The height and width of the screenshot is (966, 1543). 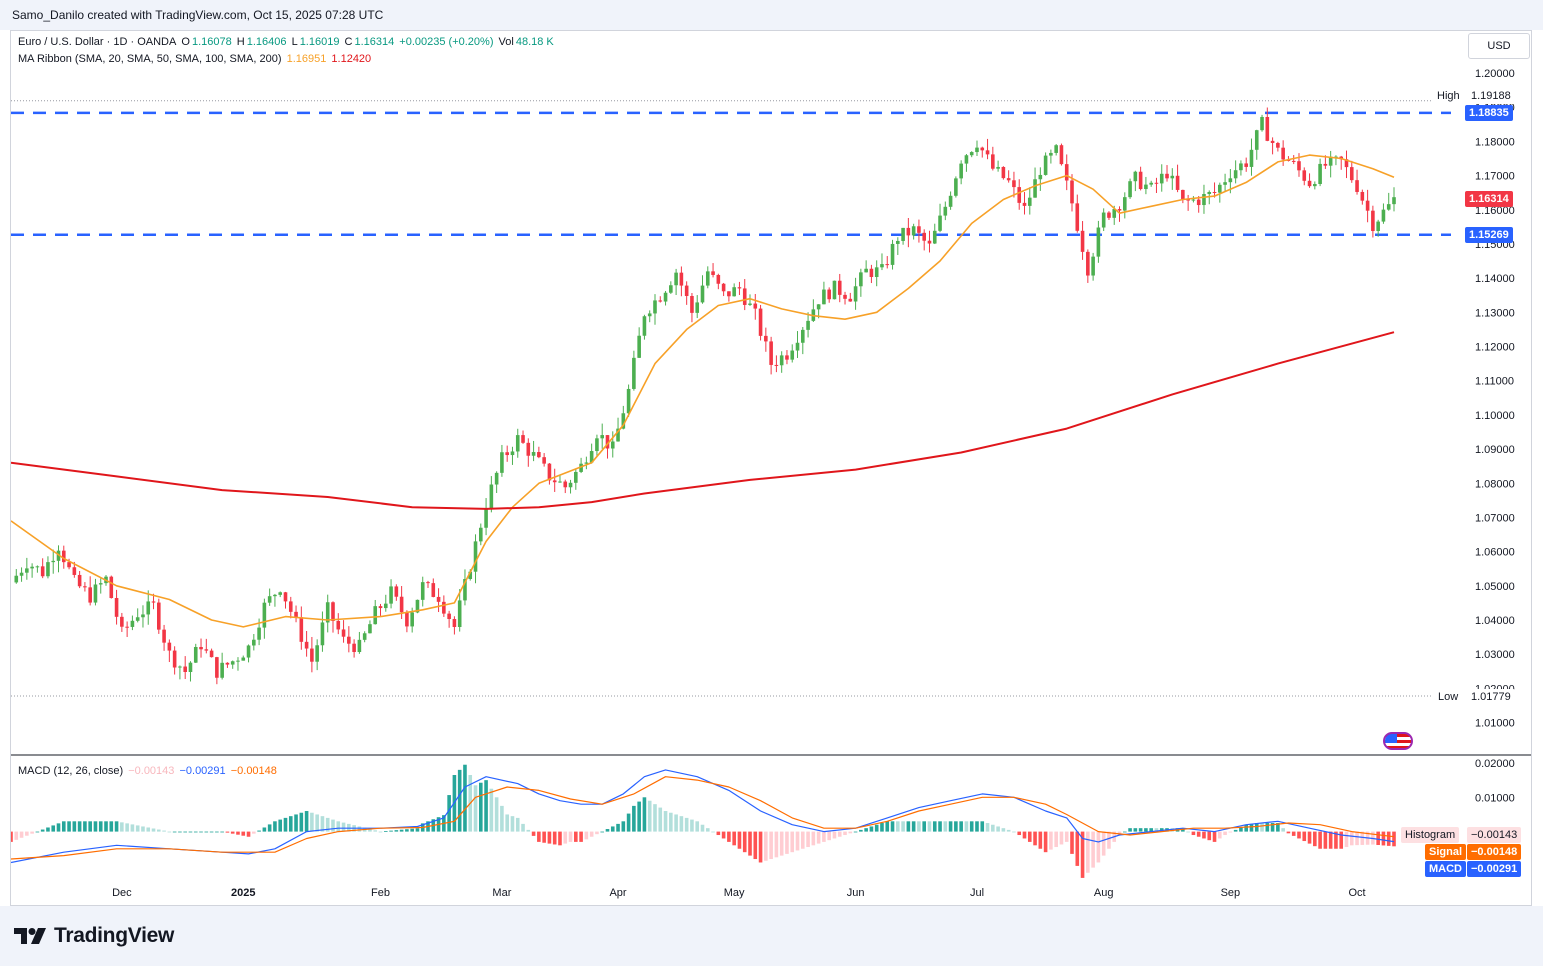 I want to click on time-tick-label: Jun, so click(x=856, y=893).